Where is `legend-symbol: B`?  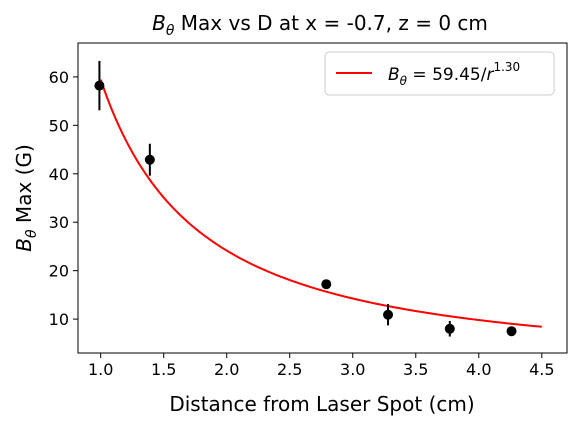
legend-symbol: B is located at coordinates (394, 75).